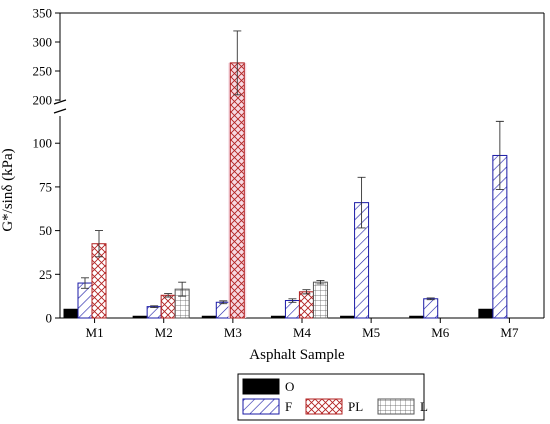  Describe the element at coordinates (8, 189) in the screenshot. I see `y-axis-title: G*/sinδ (kPa)` at that location.